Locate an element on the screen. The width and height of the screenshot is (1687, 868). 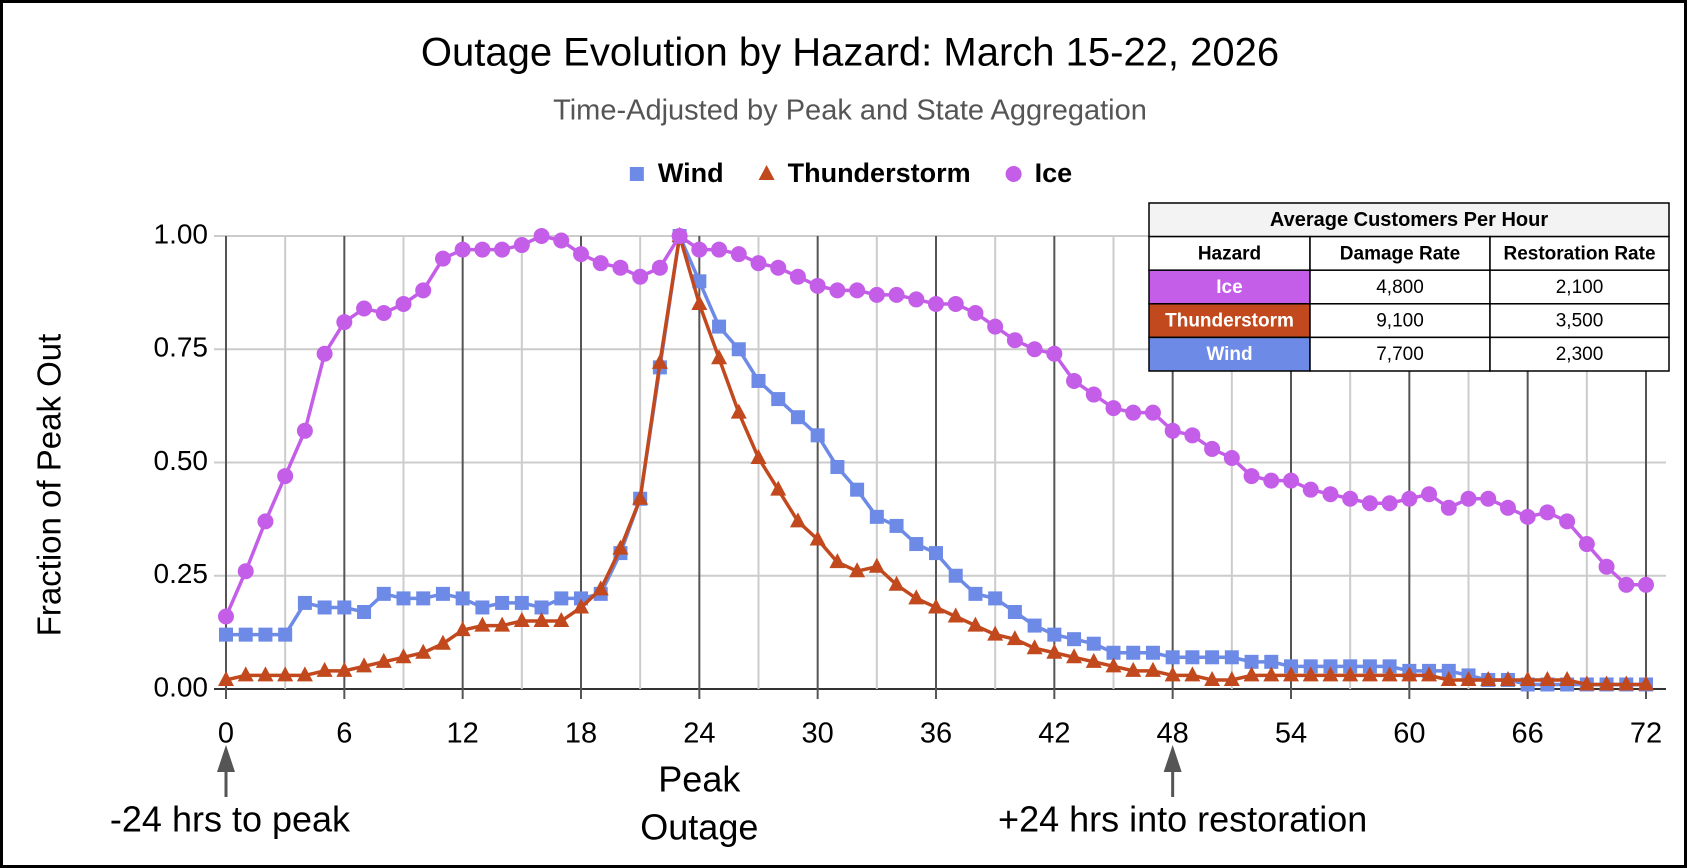
x-tick-label: 36 is located at coordinates (936, 734).